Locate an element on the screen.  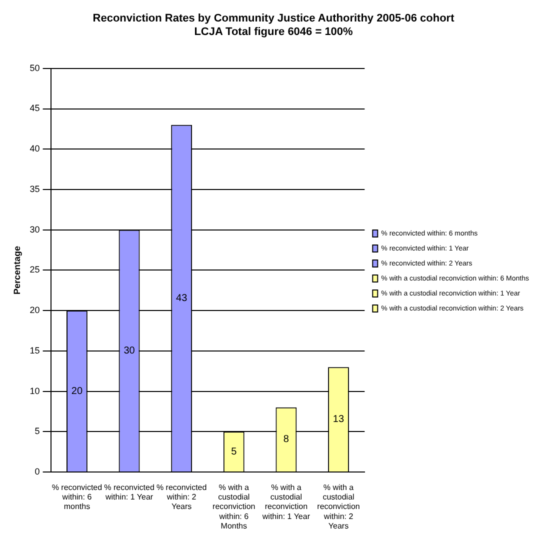
x-tick-label: % with a custodial reconviction within: 1 Year is located at coordinates (285, 502).